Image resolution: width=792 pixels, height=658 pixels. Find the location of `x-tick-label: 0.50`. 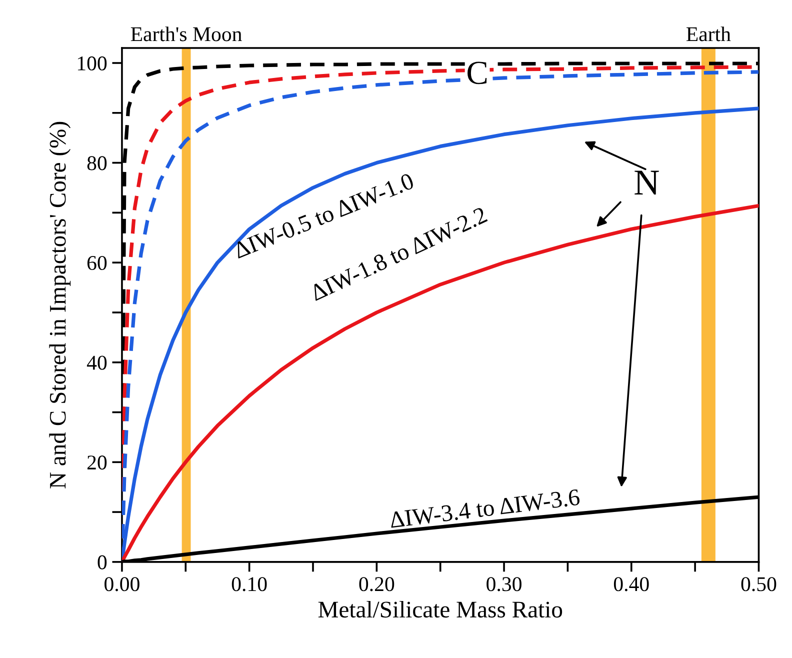

x-tick-label: 0.50 is located at coordinates (758, 584).